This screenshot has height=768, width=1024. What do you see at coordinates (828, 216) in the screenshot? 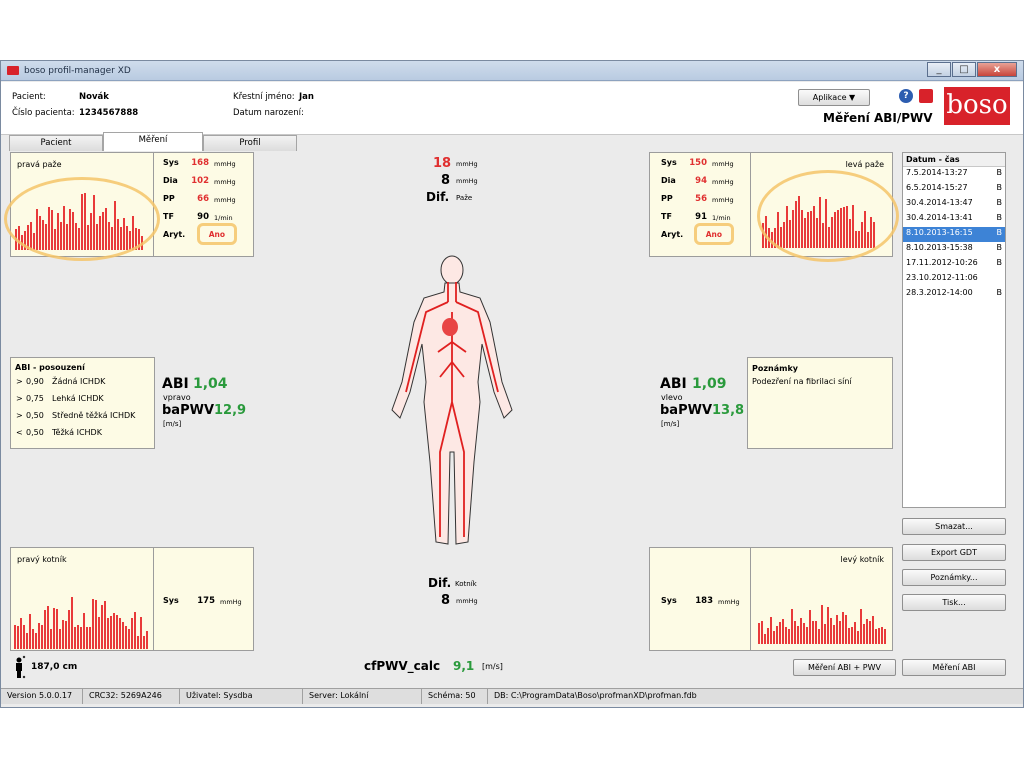
I see `waveform-highlight` at bounding box center [828, 216].